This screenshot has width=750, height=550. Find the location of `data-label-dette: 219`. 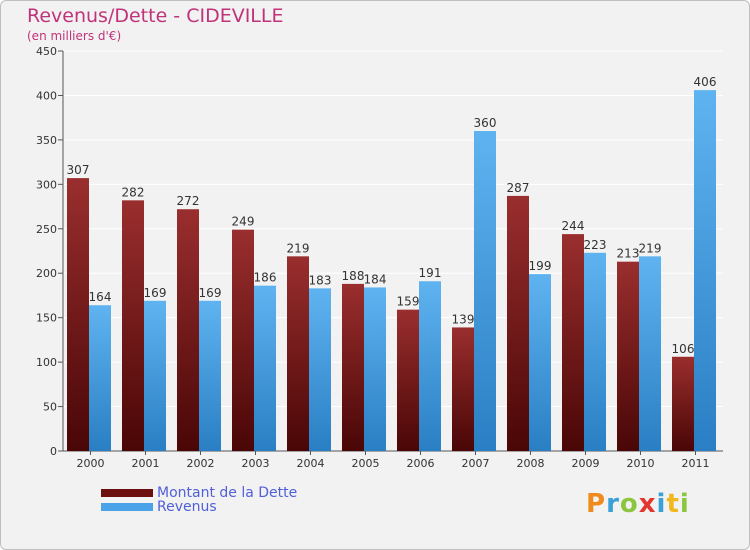

data-label-dette: 219 is located at coordinates (298, 248).